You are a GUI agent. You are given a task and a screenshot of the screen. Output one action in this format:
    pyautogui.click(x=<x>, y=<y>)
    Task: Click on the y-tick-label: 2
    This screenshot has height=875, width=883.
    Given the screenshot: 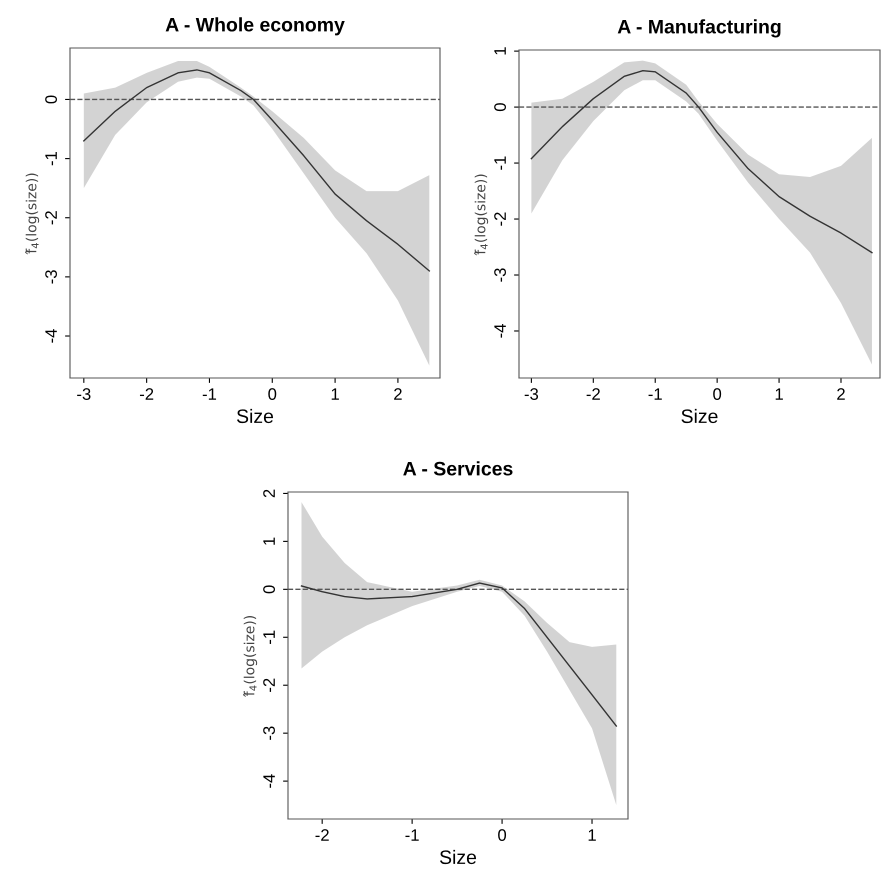 What is the action you would take?
    pyautogui.click(x=269, y=494)
    